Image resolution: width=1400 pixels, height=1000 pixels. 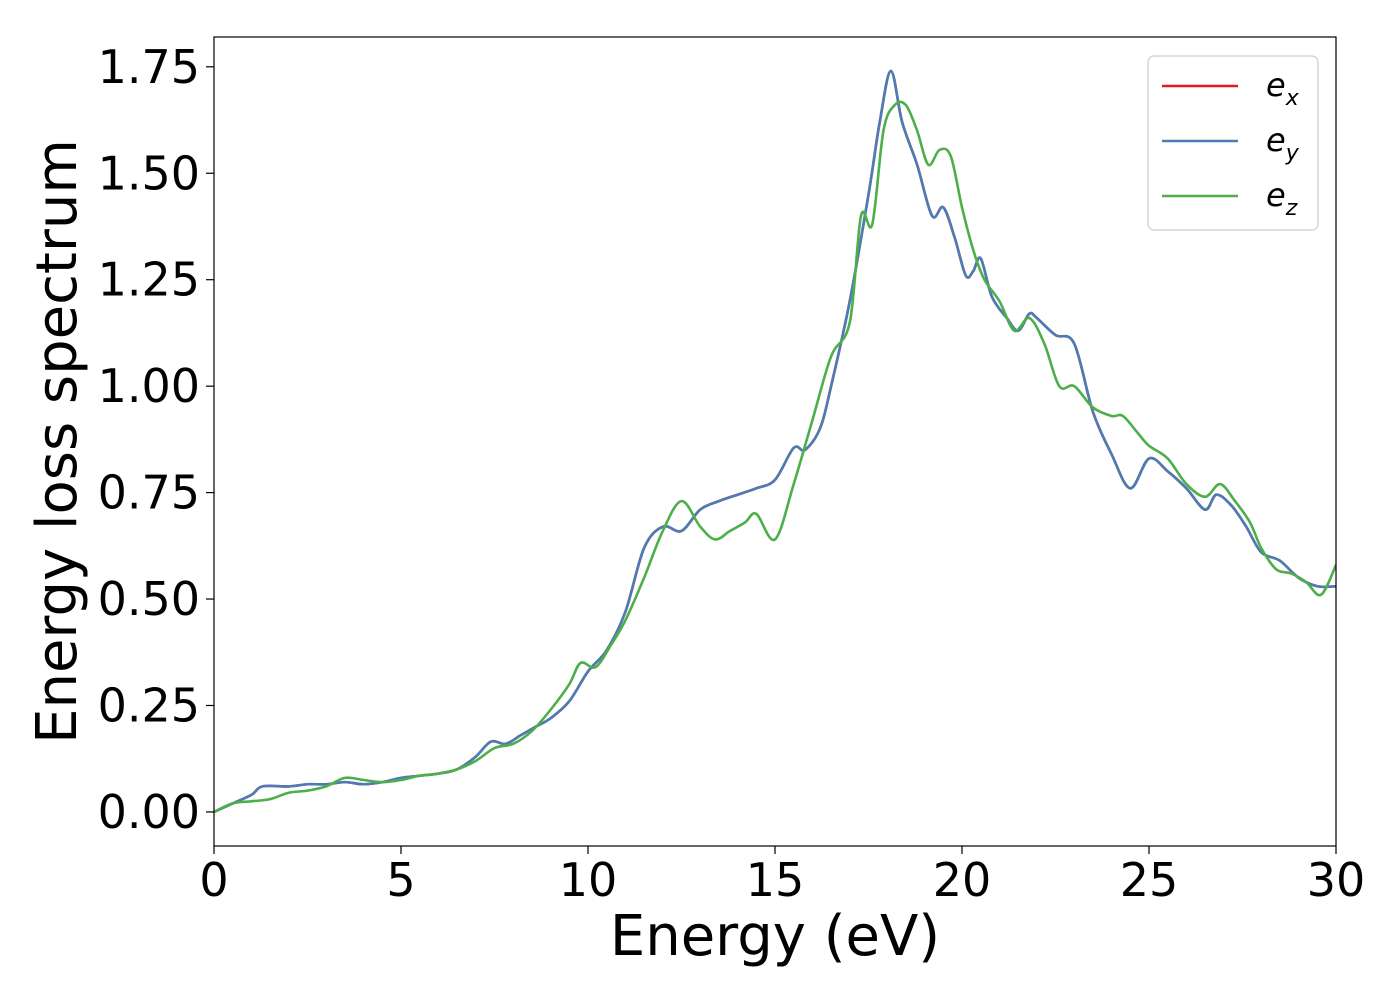 I want to click on y-axis-title: Energy loss spectrum, so click(x=57, y=441).